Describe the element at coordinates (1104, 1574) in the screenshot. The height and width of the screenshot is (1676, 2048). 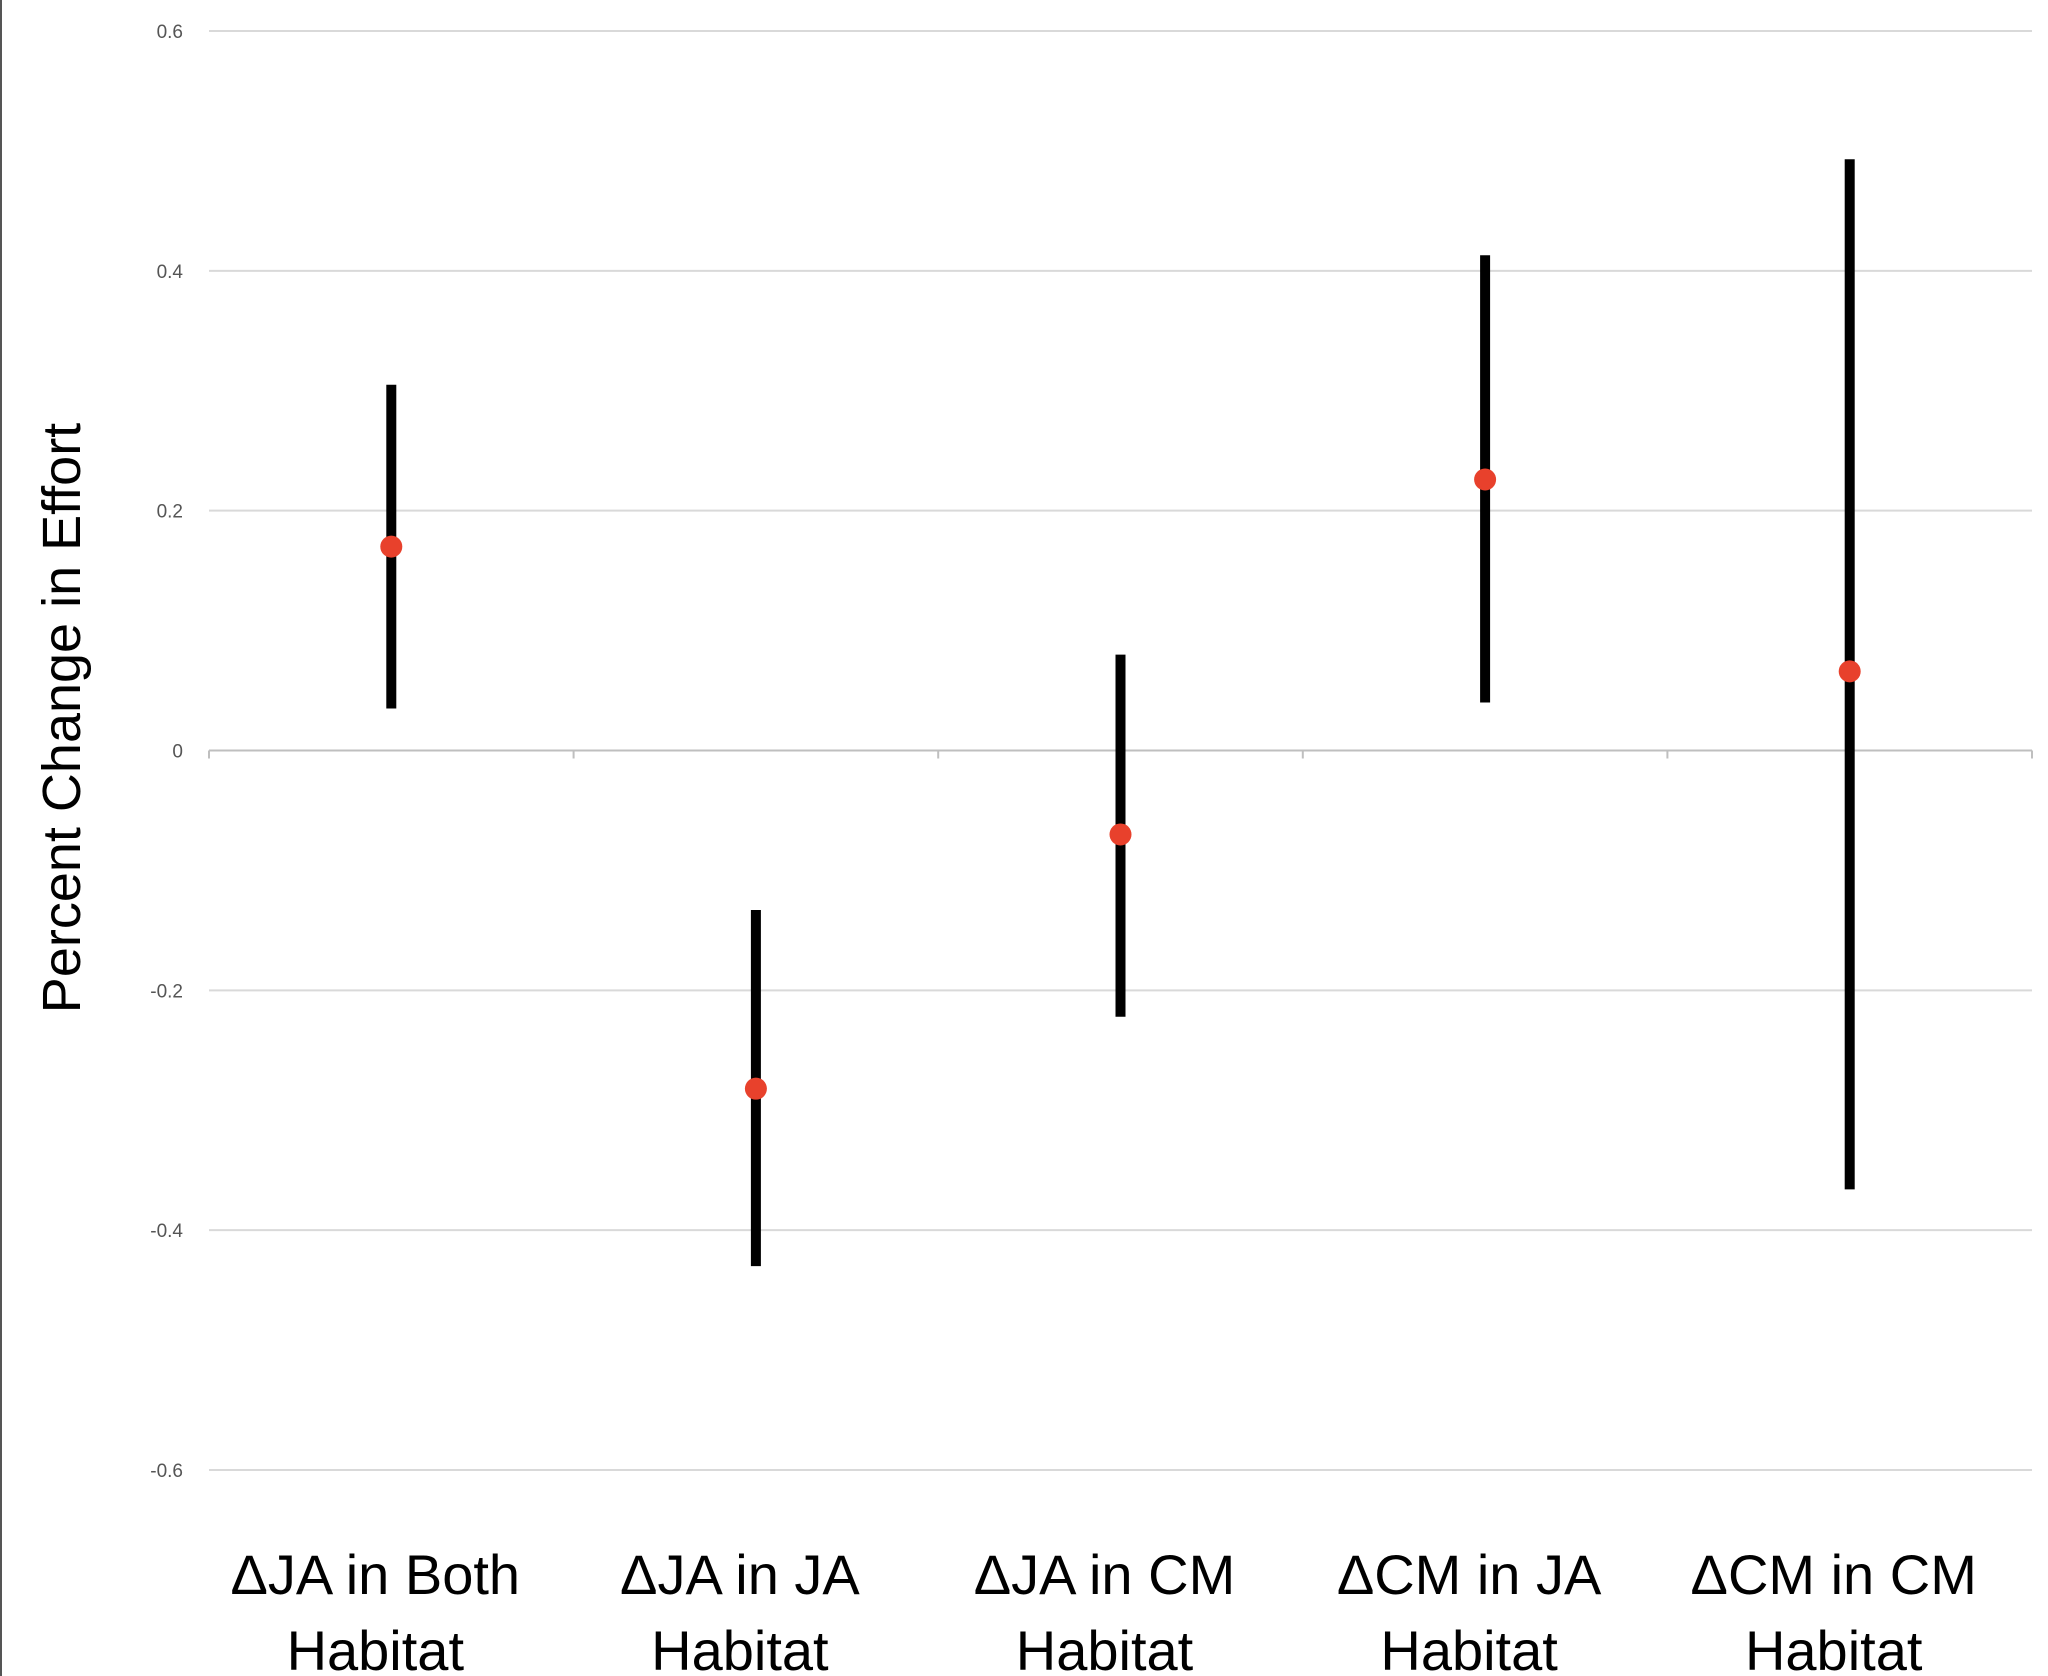
I see `x-tick-label: ΔJA in CM` at that location.